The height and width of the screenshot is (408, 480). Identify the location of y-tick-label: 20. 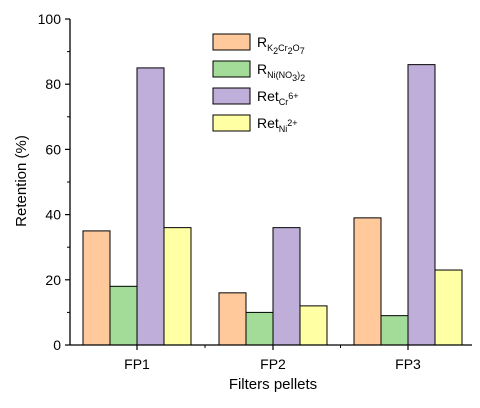
(53, 280).